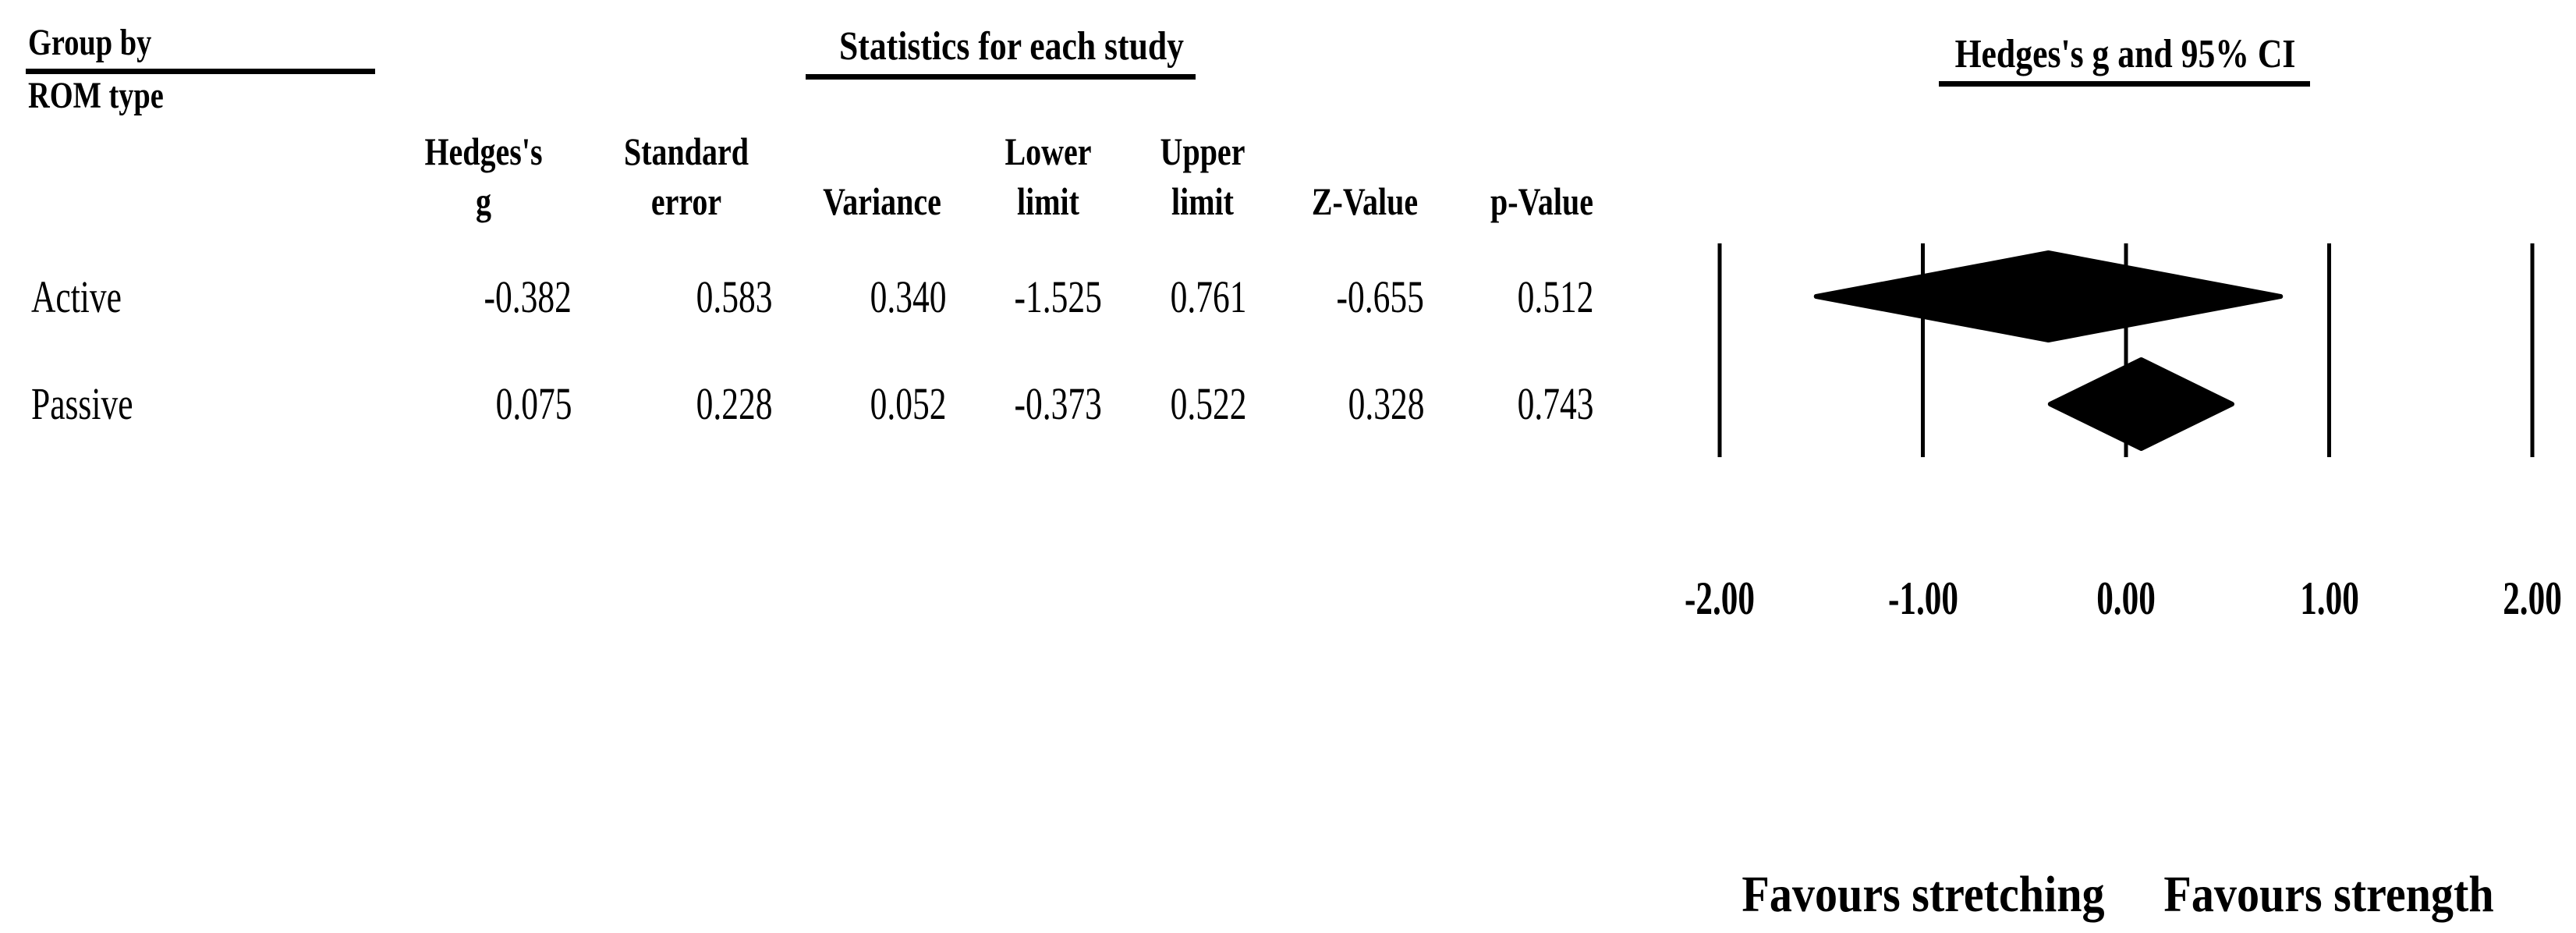 This screenshot has height=933, width=2576. What do you see at coordinates (2532, 598) in the screenshot?
I see `axis-tick-label: 2.00` at bounding box center [2532, 598].